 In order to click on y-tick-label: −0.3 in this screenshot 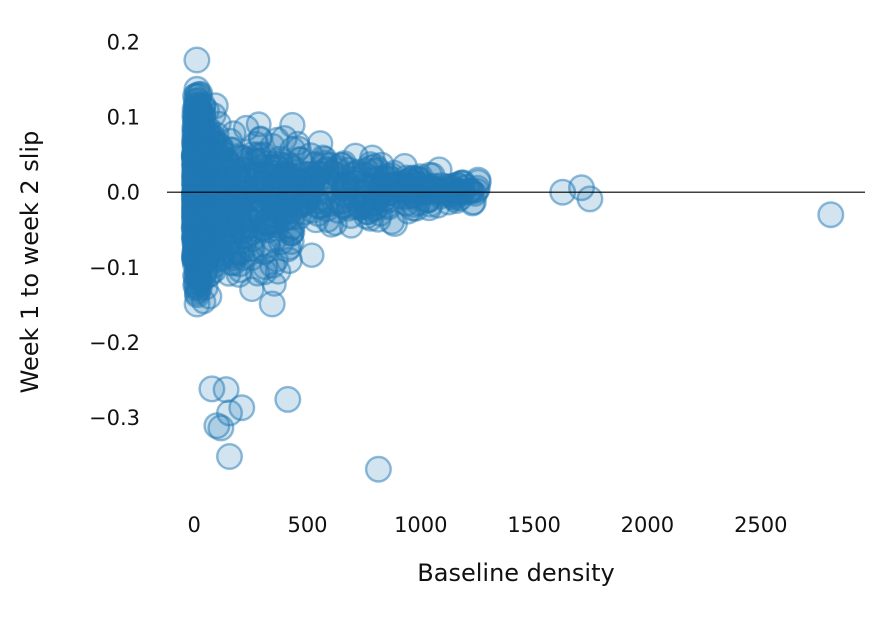, I will do `click(114, 418)`.